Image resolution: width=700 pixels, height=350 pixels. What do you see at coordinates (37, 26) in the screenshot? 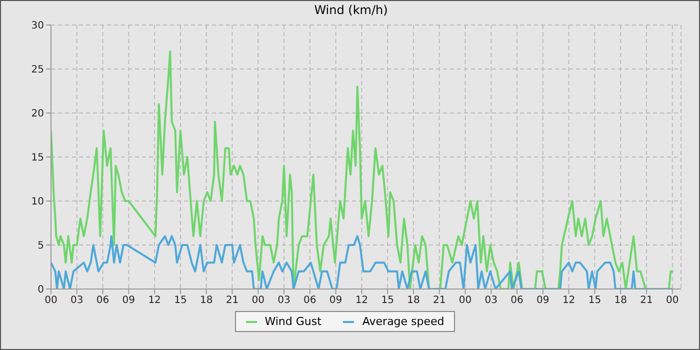
I see `y-tick-label: 30` at bounding box center [37, 26].